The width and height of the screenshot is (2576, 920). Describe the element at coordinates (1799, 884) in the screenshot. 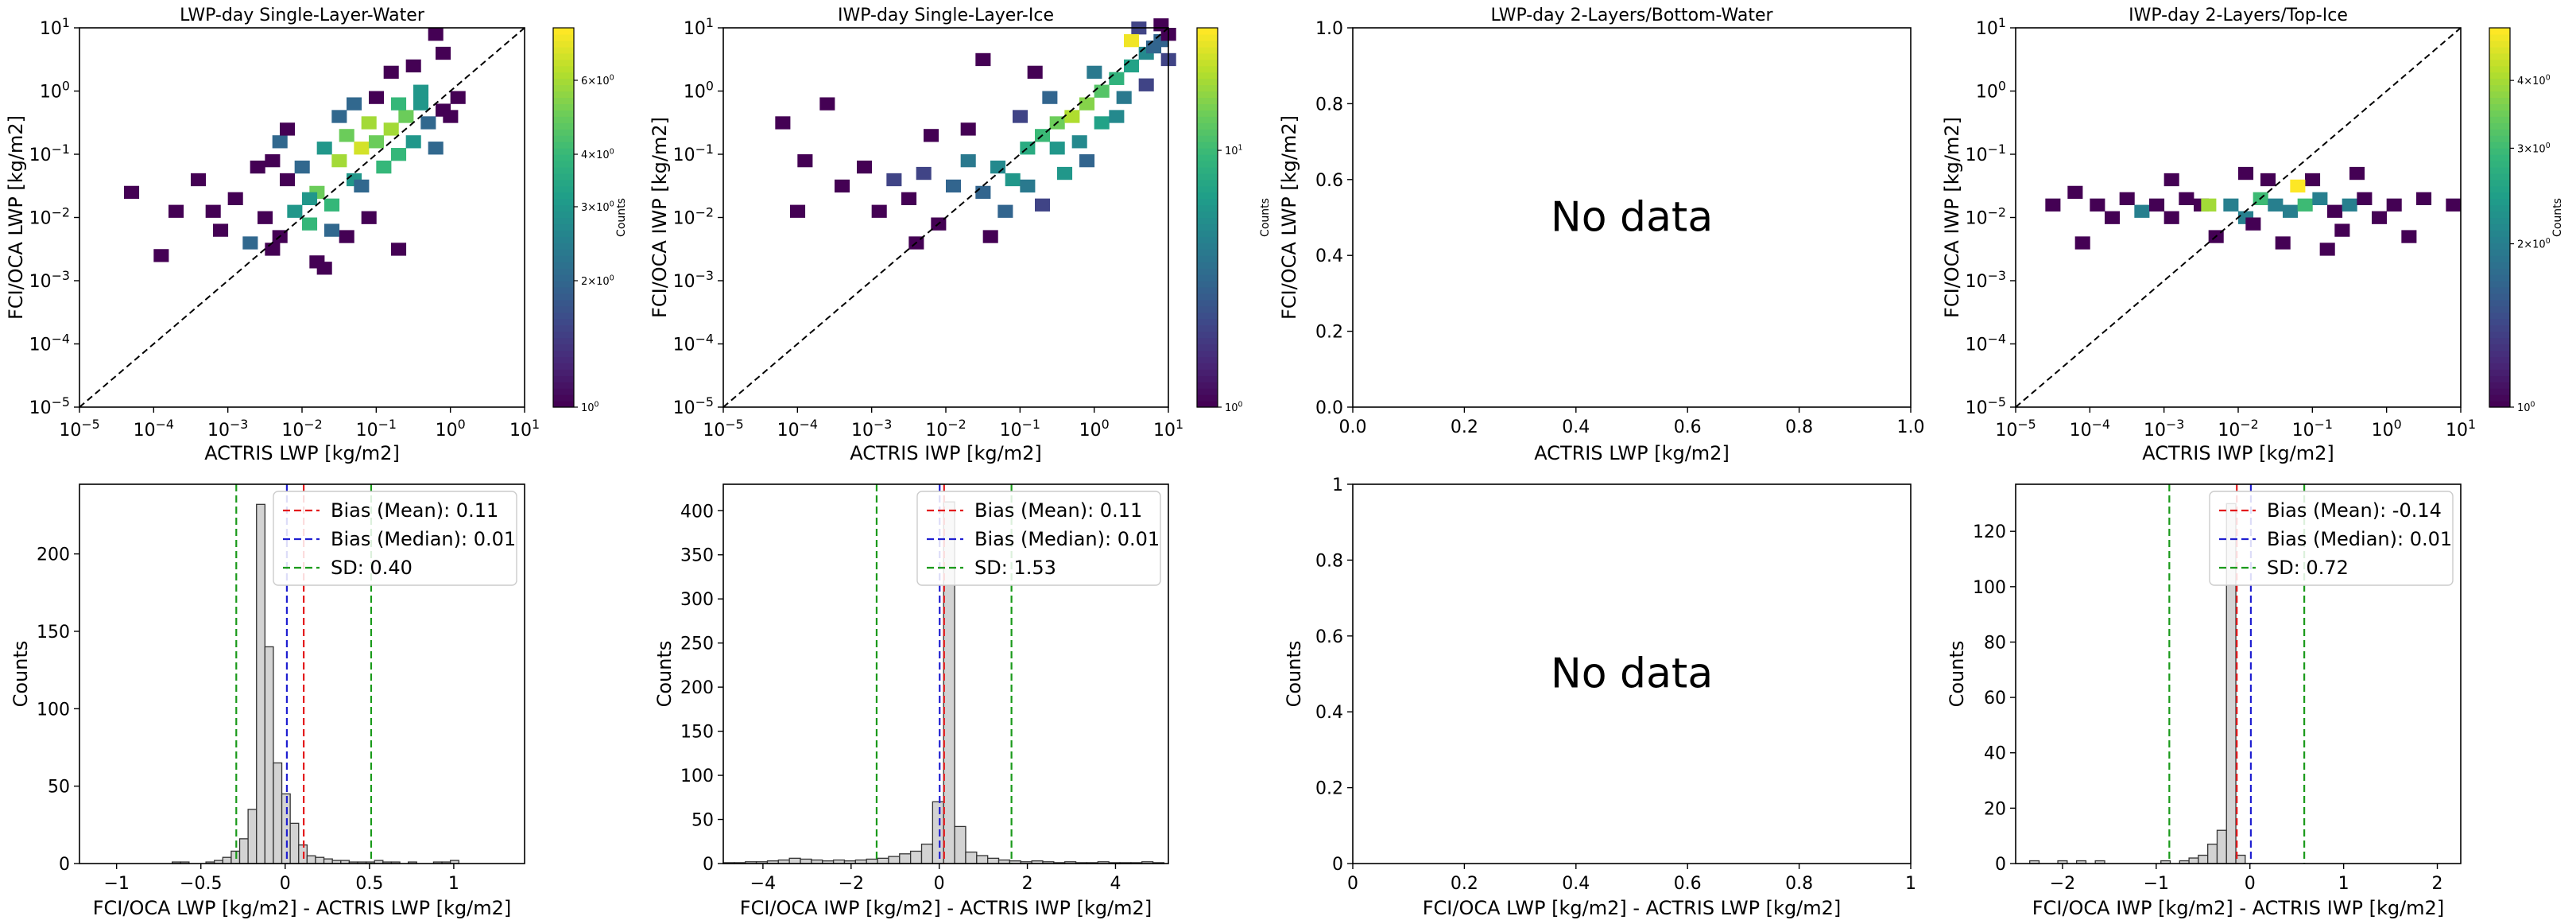

I see `x-tick-label: 0.8` at that location.